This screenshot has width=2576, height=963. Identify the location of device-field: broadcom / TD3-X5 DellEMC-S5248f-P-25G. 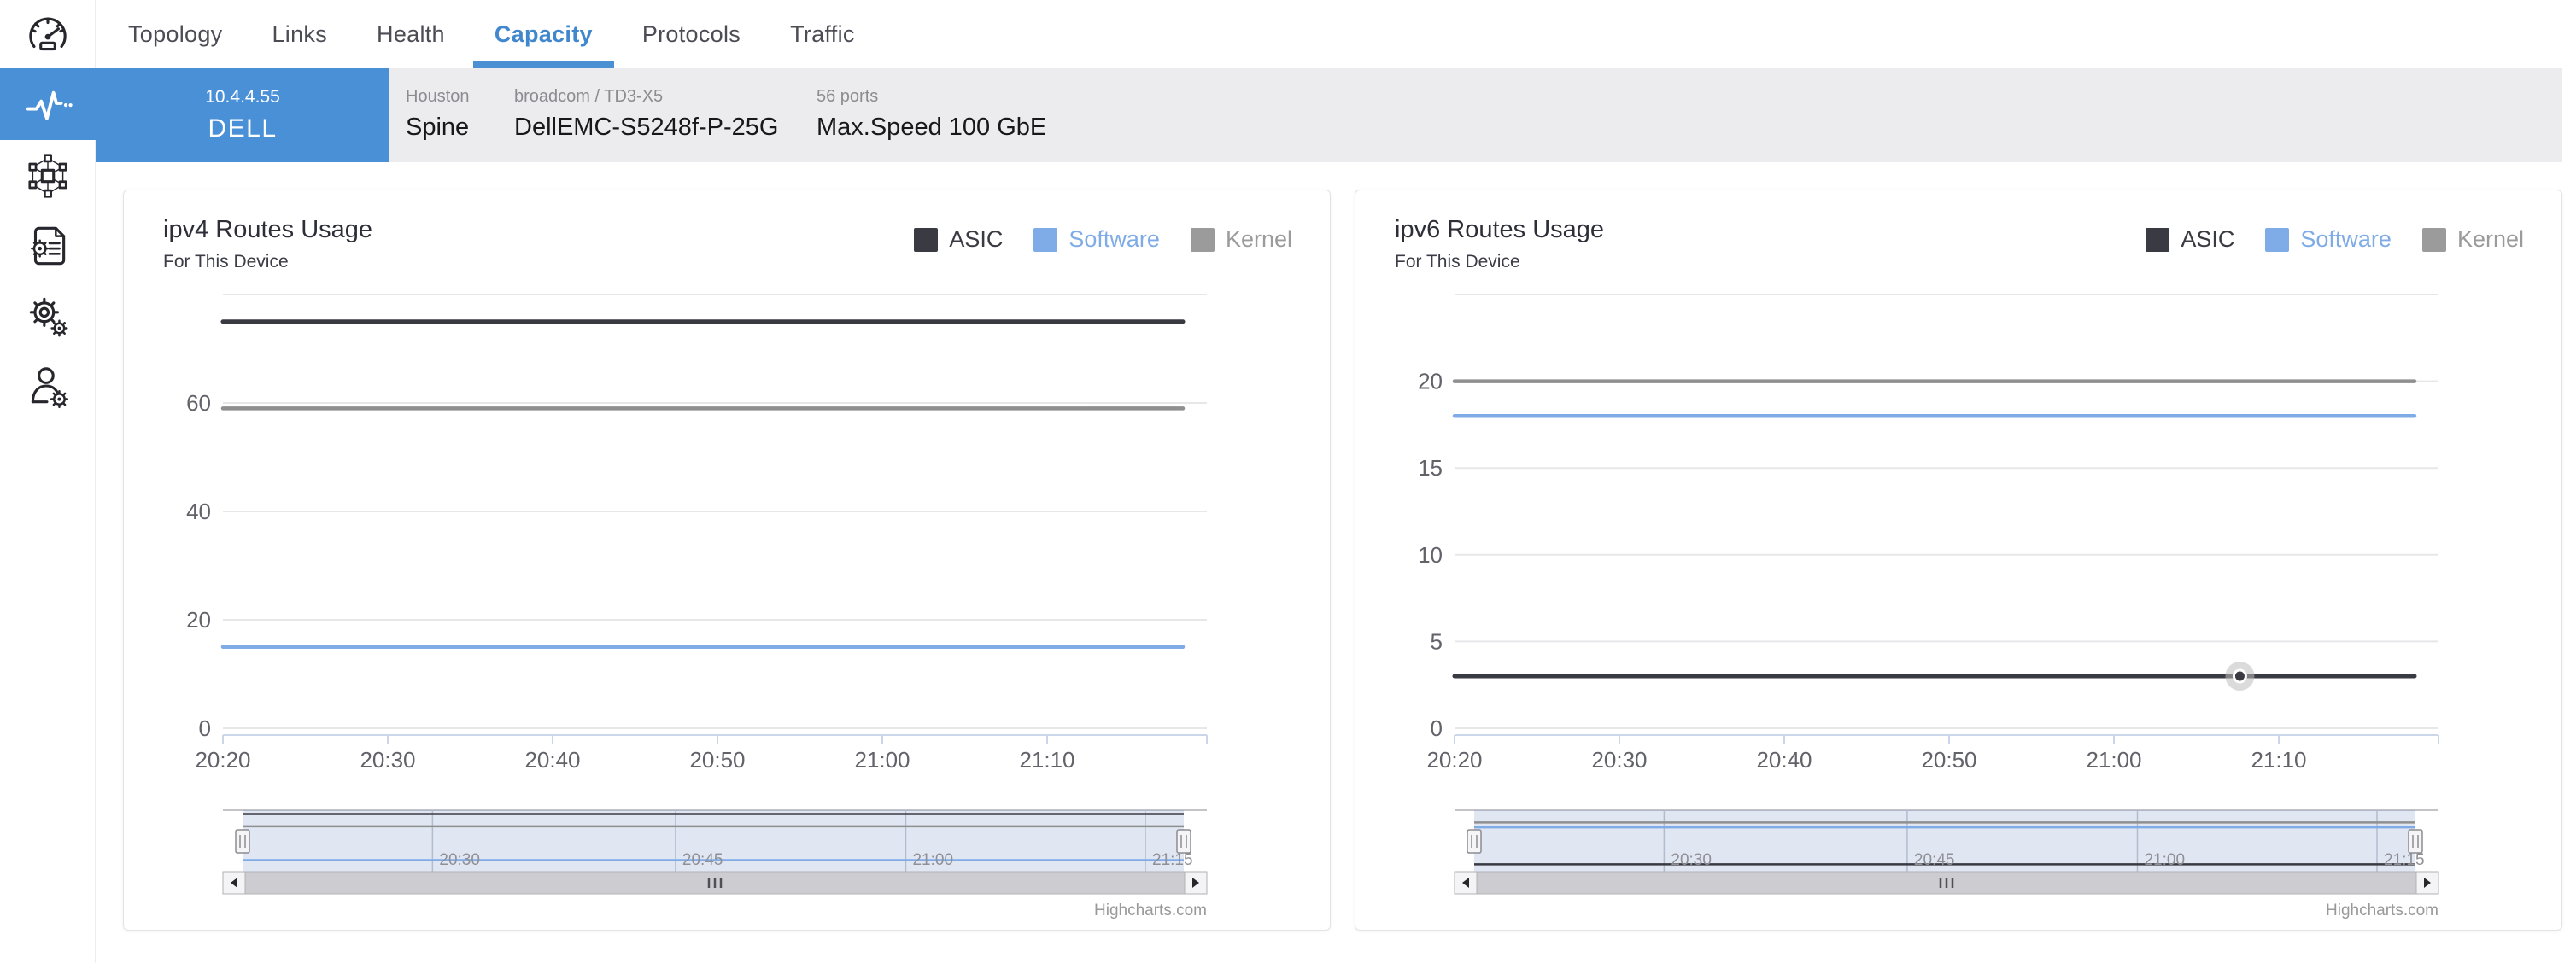
(646, 115).